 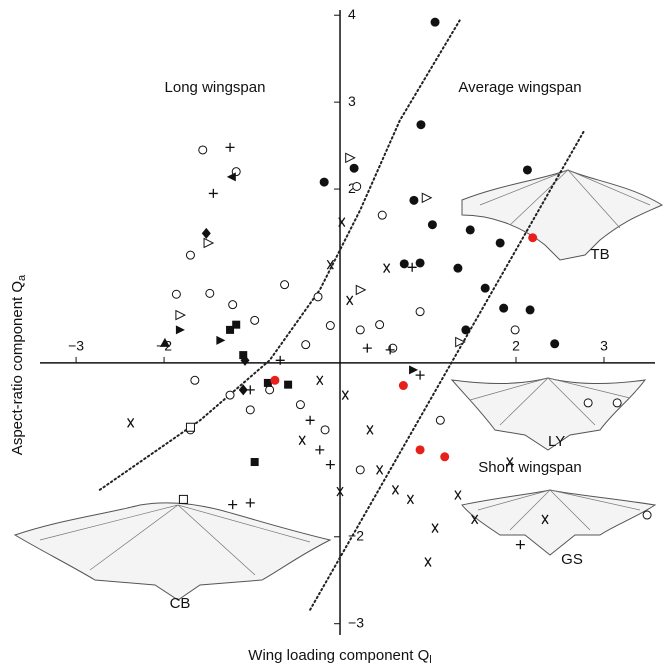 I want to click on y-axis-label: Aspect-ratio component Qa, so click(x=18, y=364).